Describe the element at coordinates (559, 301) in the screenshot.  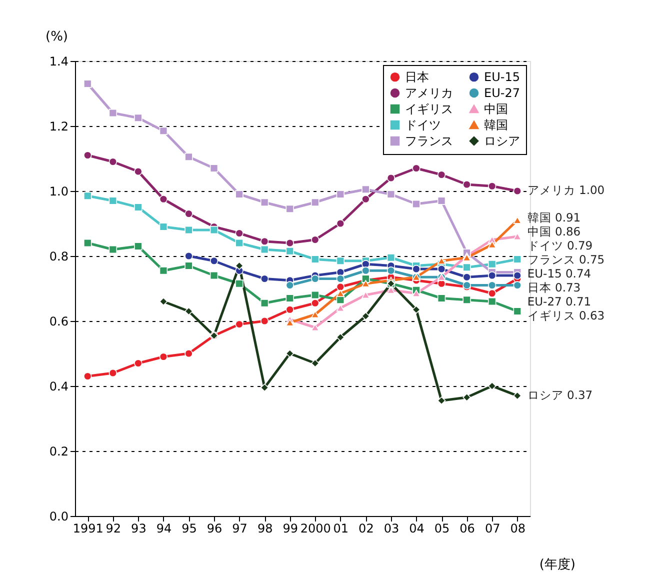
I see `annotation: EU-27 0.71` at that location.